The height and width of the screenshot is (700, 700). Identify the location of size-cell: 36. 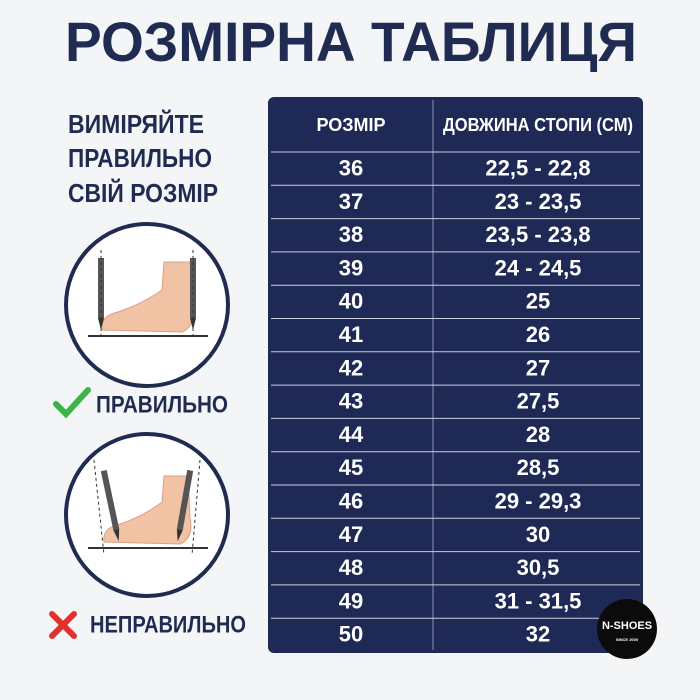
(351, 167).